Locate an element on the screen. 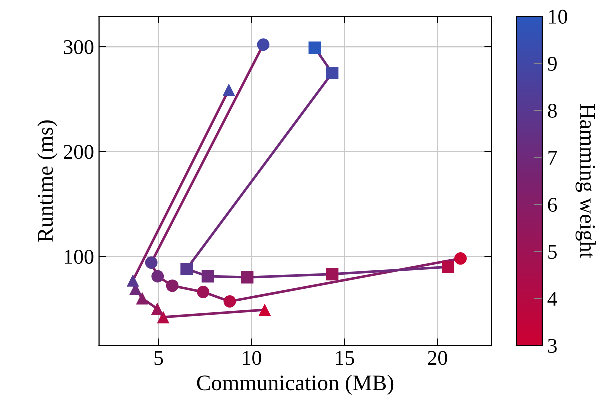 Image resolution: width=613 pixels, height=414 pixels. y-tick-label: 200 is located at coordinates (79, 152).